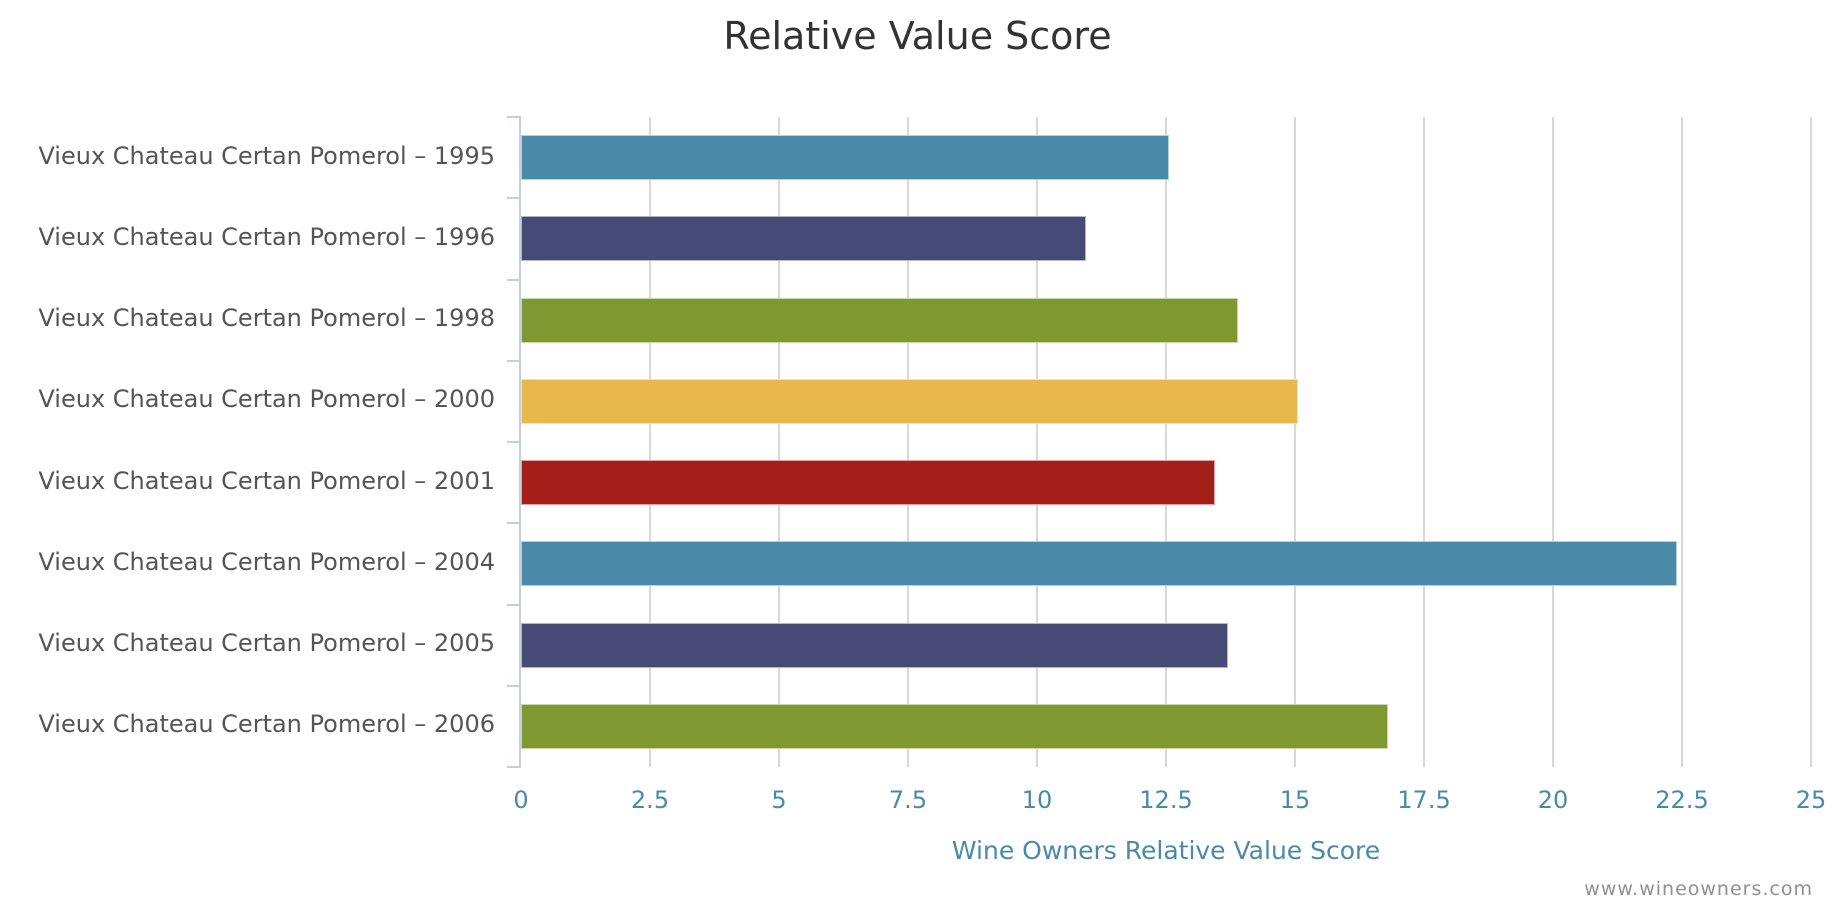  What do you see at coordinates (1166, 800) in the screenshot?
I see `x-tick-label: 12.5` at bounding box center [1166, 800].